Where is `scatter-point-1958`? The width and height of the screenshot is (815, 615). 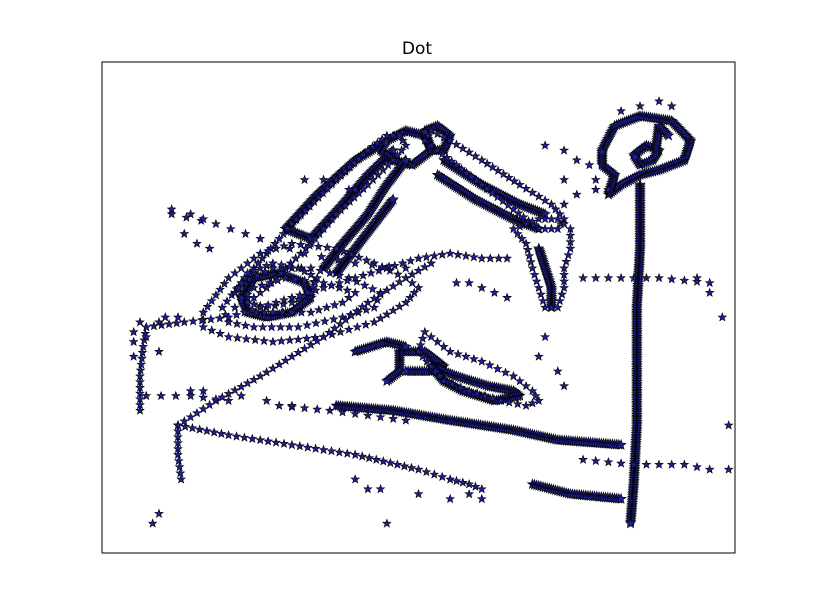 scatter-point-1958 is located at coordinates (697, 277).